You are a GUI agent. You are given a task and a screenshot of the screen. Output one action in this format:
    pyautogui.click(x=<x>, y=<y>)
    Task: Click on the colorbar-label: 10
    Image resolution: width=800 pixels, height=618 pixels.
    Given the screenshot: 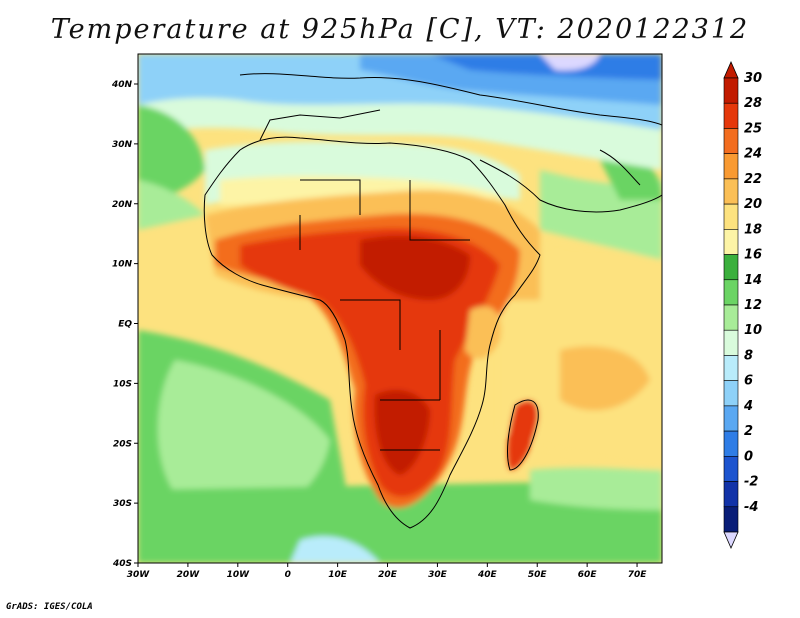 What is the action you would take?
    pyautogui.click(x=753, y=330)
    